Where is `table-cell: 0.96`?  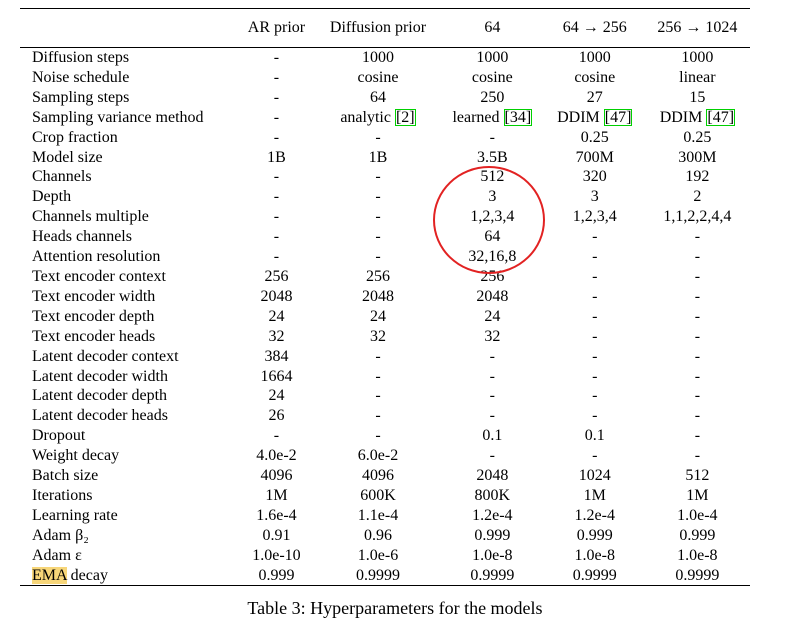 table-cell: 0.96 is located at coordinates (377, 535).